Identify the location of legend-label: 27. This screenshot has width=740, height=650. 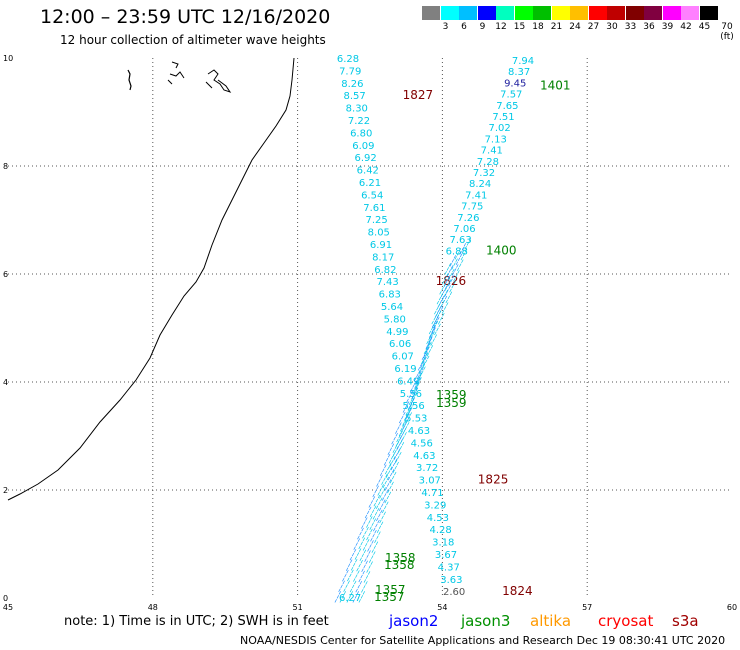
(593, 27).